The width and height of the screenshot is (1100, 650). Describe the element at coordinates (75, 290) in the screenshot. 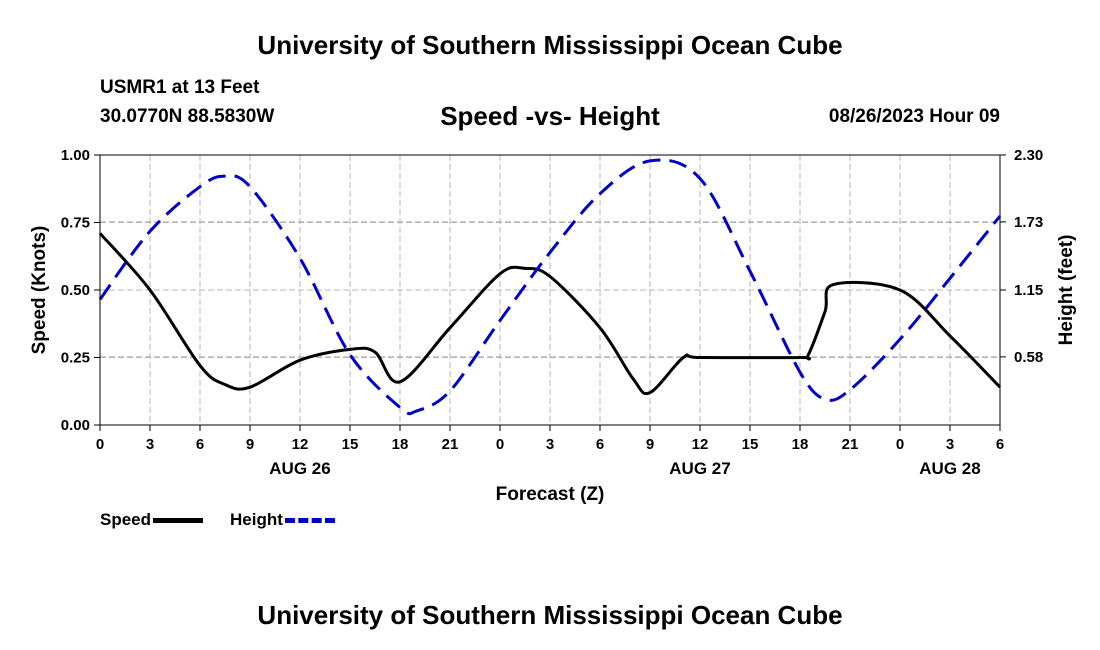

I see `y-tick-label: 0.50` at that location.